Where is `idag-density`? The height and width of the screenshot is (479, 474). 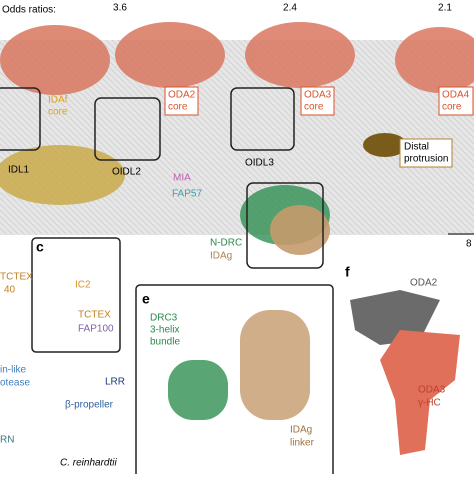
idag-density is located at coordinates (300, 230).